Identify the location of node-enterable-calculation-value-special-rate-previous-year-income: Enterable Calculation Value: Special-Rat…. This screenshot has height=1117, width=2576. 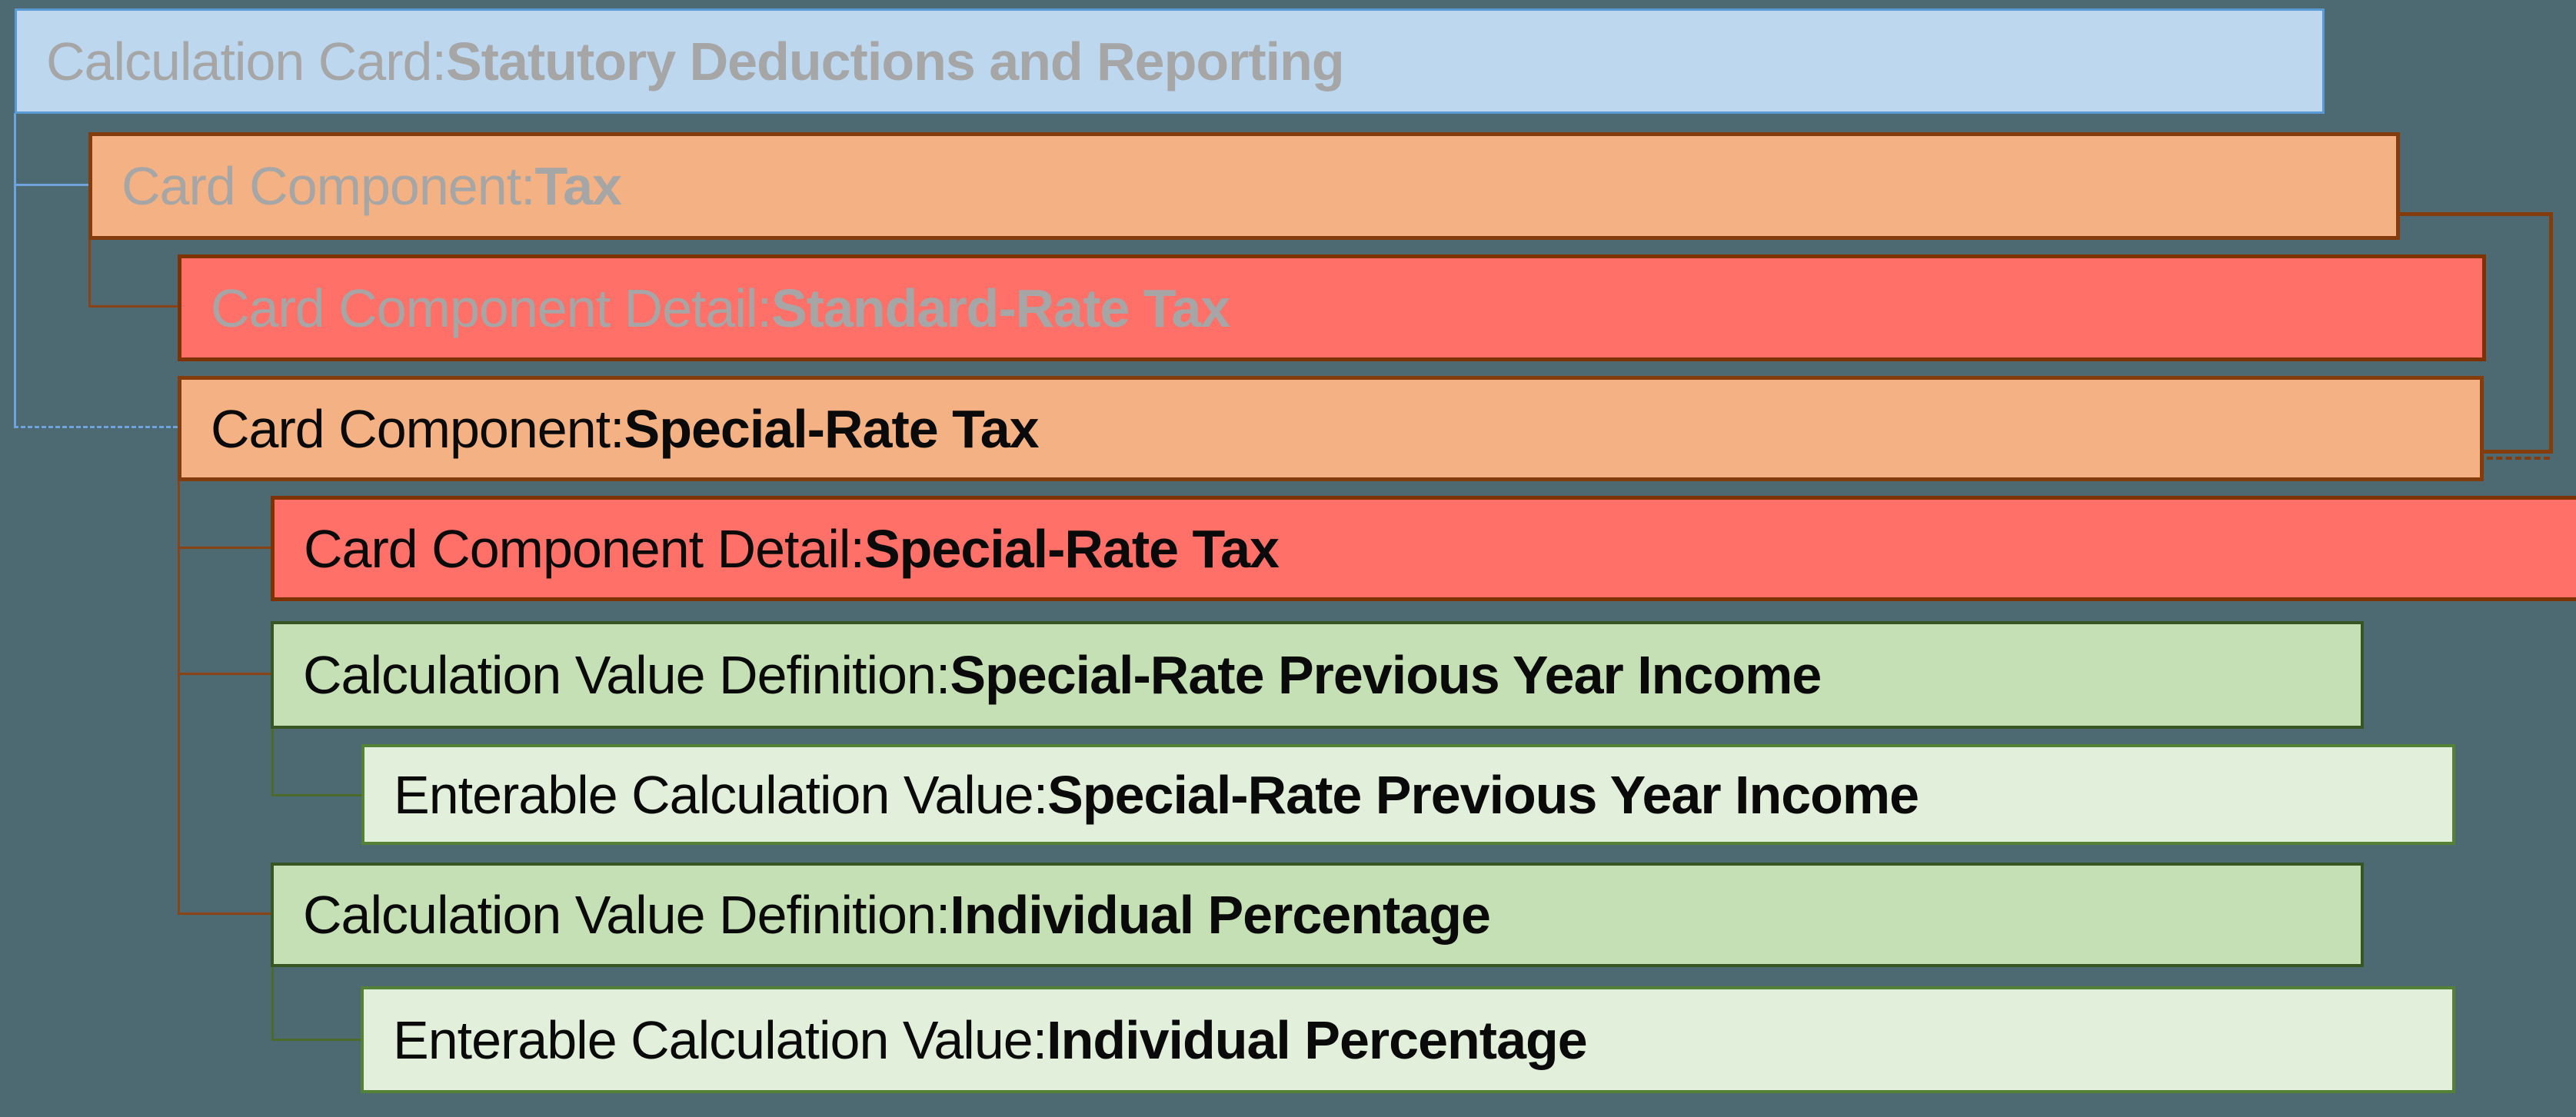
(1408, 794).